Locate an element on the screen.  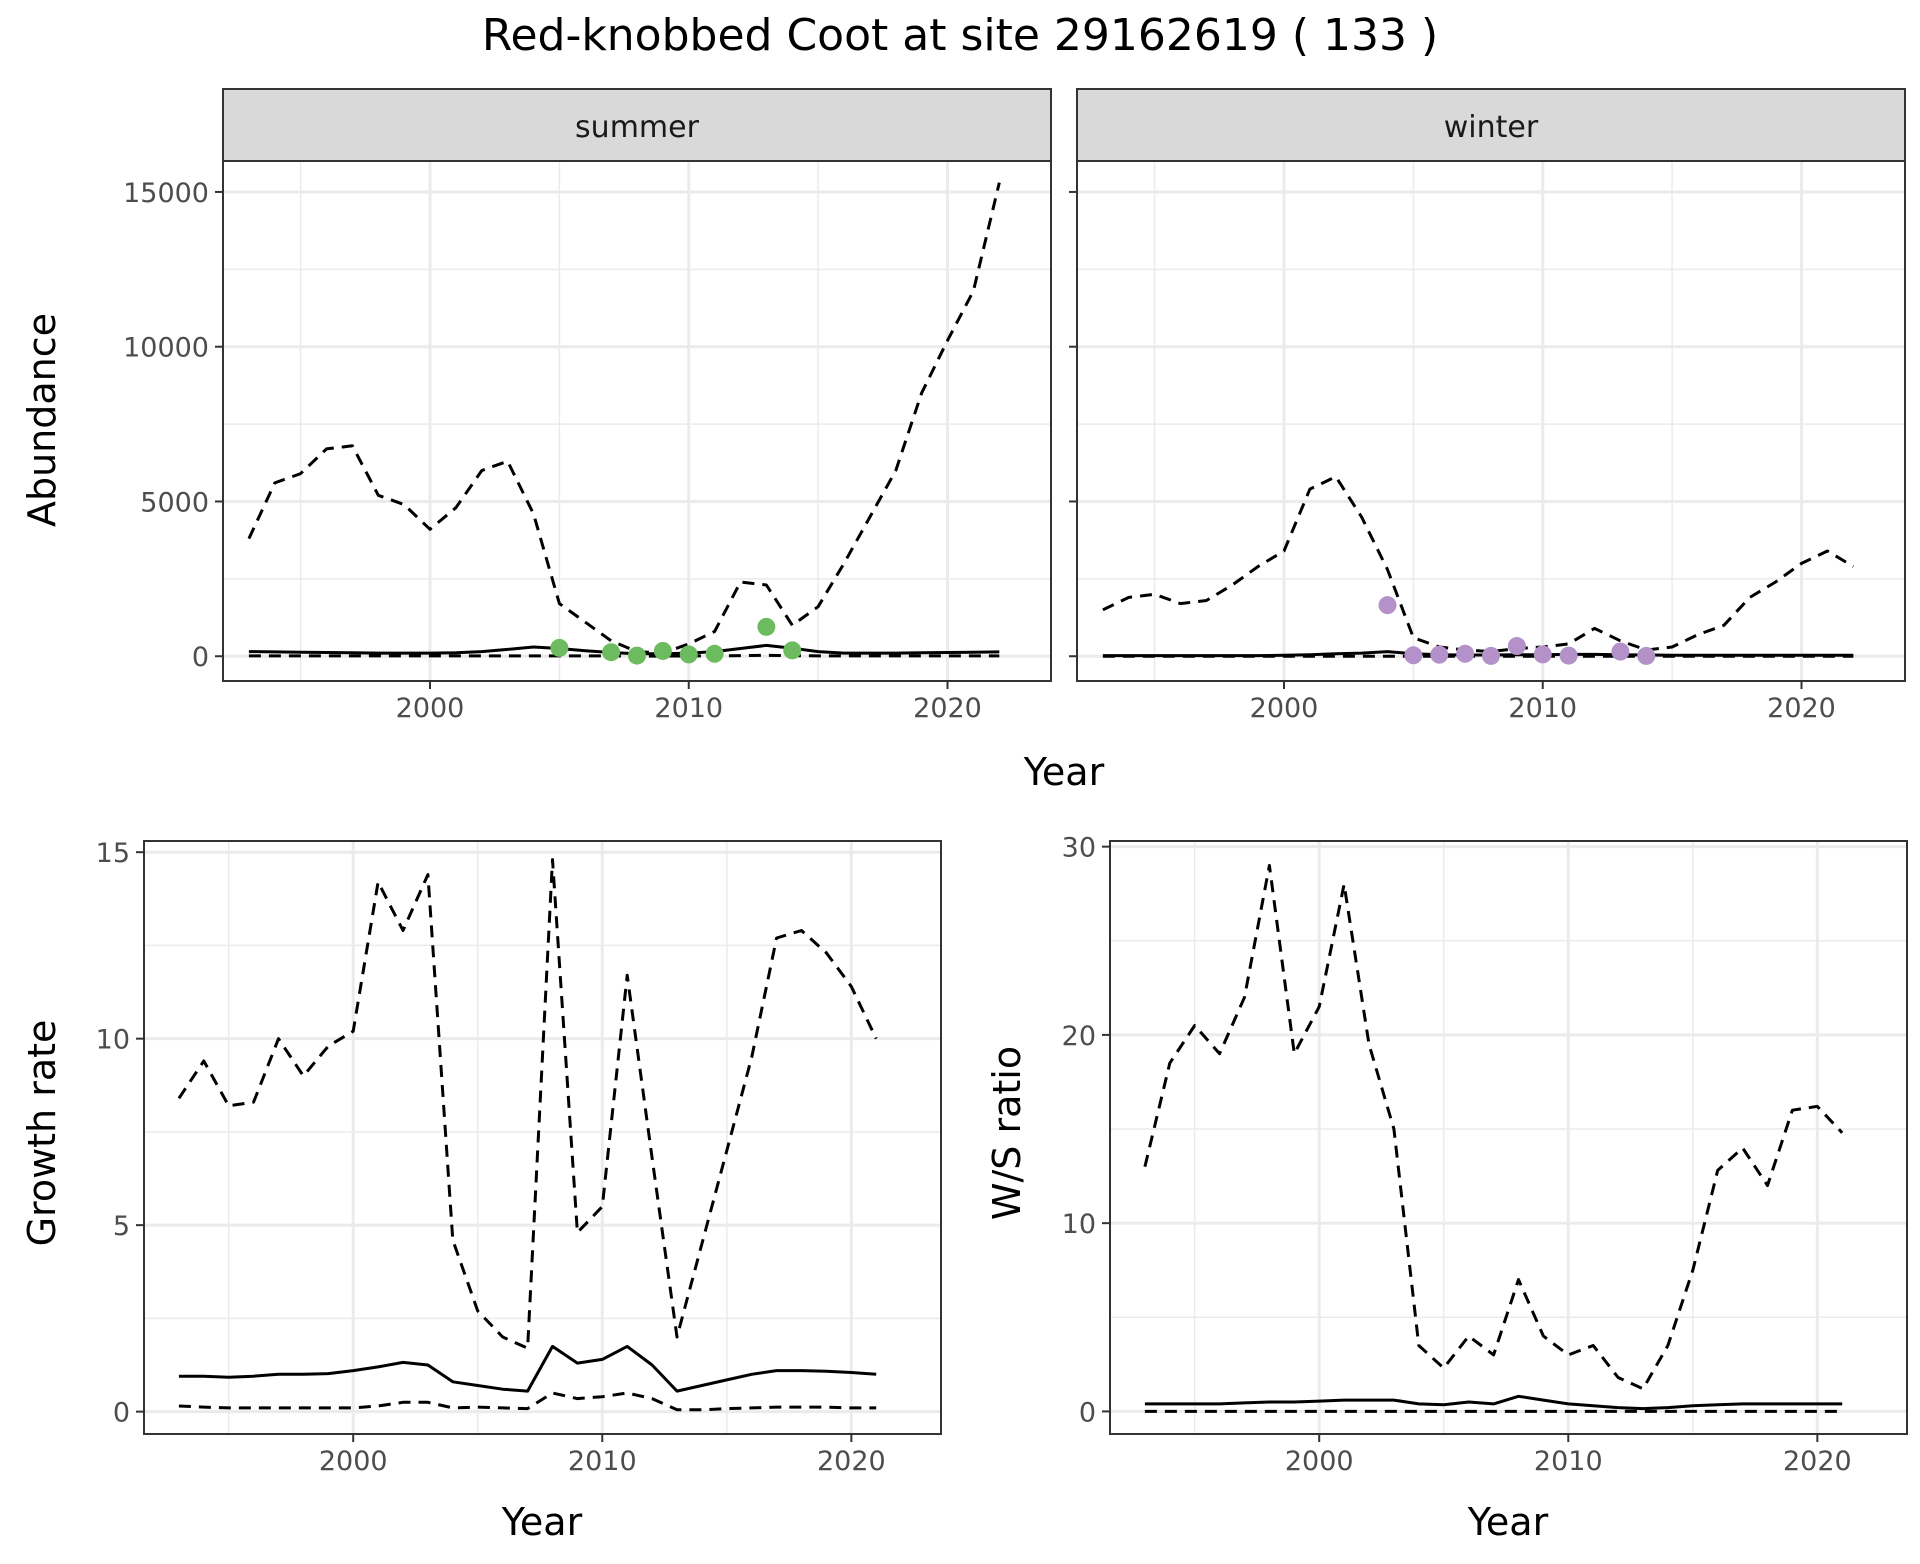
strip-summer is located at coordinates (637, 125).